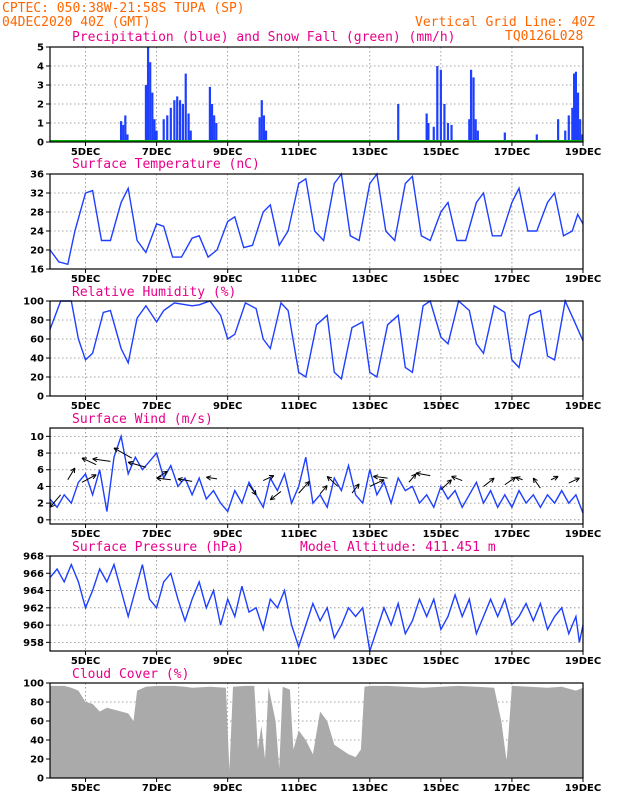 This screenshot has width=618, height=800. I want to click on cloud-xtick-label: 15DEC, so click(441, 788).